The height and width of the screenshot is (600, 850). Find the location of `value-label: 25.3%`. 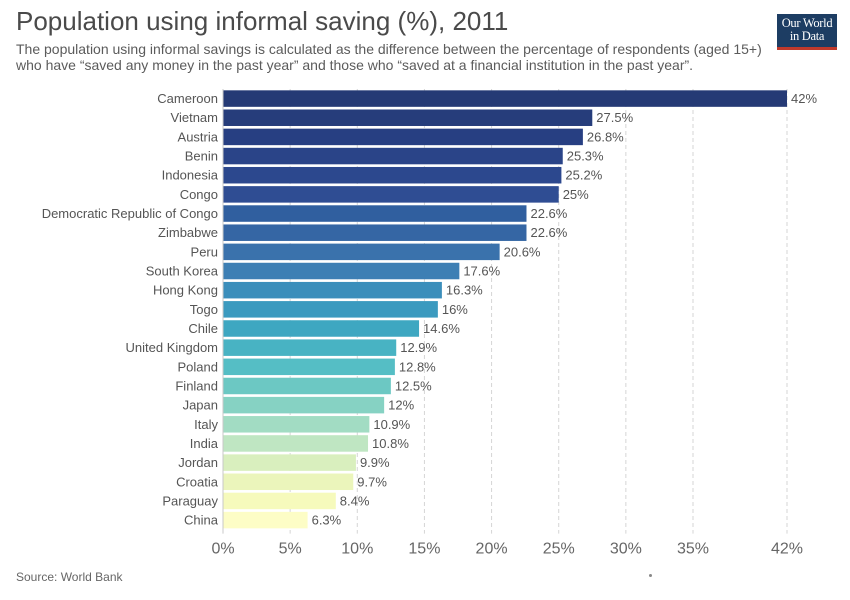

value-label: 25.3% is located at coordinates (585, 156).